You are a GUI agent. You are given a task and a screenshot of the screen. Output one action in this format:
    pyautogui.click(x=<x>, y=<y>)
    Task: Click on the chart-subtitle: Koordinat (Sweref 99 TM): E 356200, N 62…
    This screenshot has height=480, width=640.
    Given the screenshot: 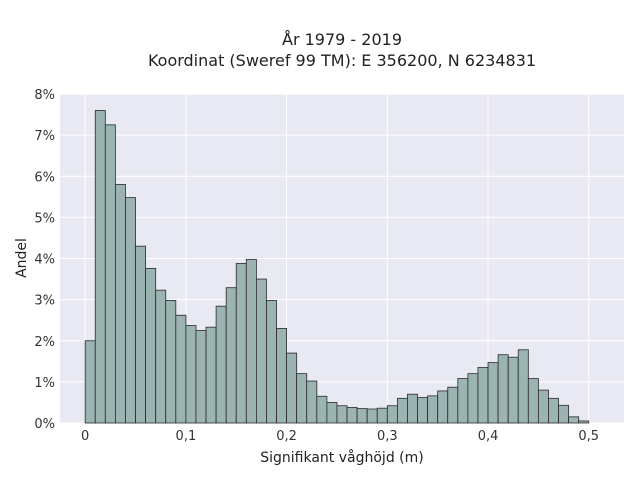 What is the action you would take?
    pyautogui.click(x=342, y=60)
    